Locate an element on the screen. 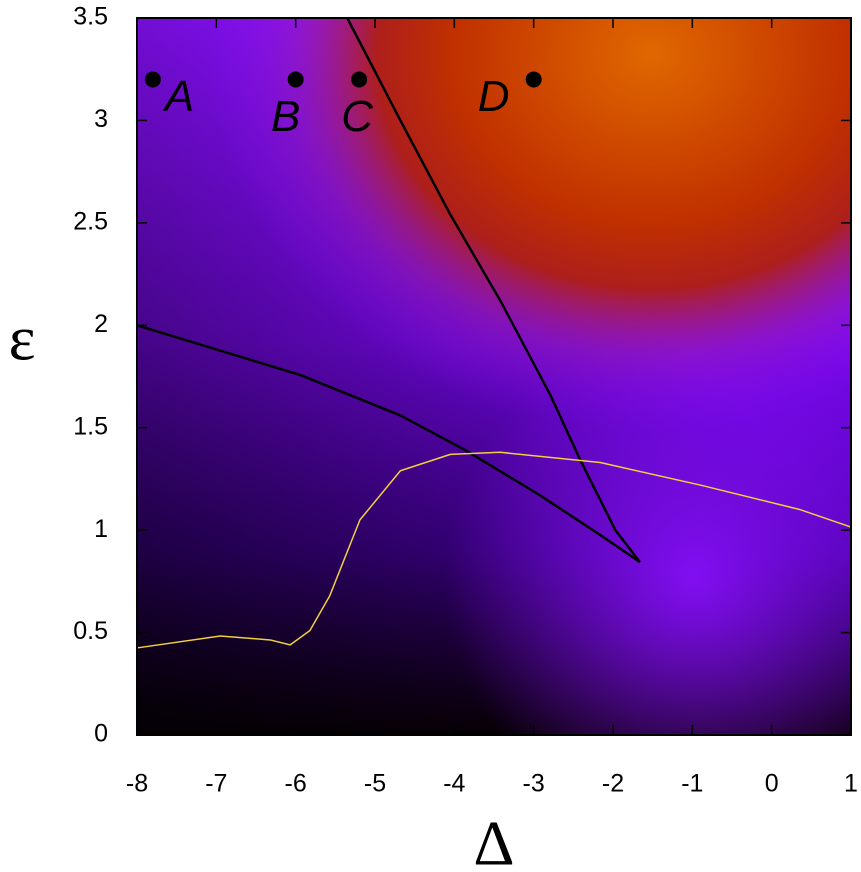  y-tick-label: 0.5 is located at coordinates (90, 631).